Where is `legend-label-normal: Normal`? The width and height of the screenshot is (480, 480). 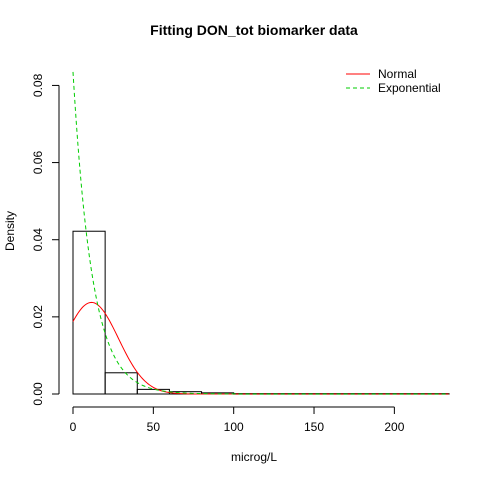
legend-label-normal: Normal is located at coordinates (397, 74).